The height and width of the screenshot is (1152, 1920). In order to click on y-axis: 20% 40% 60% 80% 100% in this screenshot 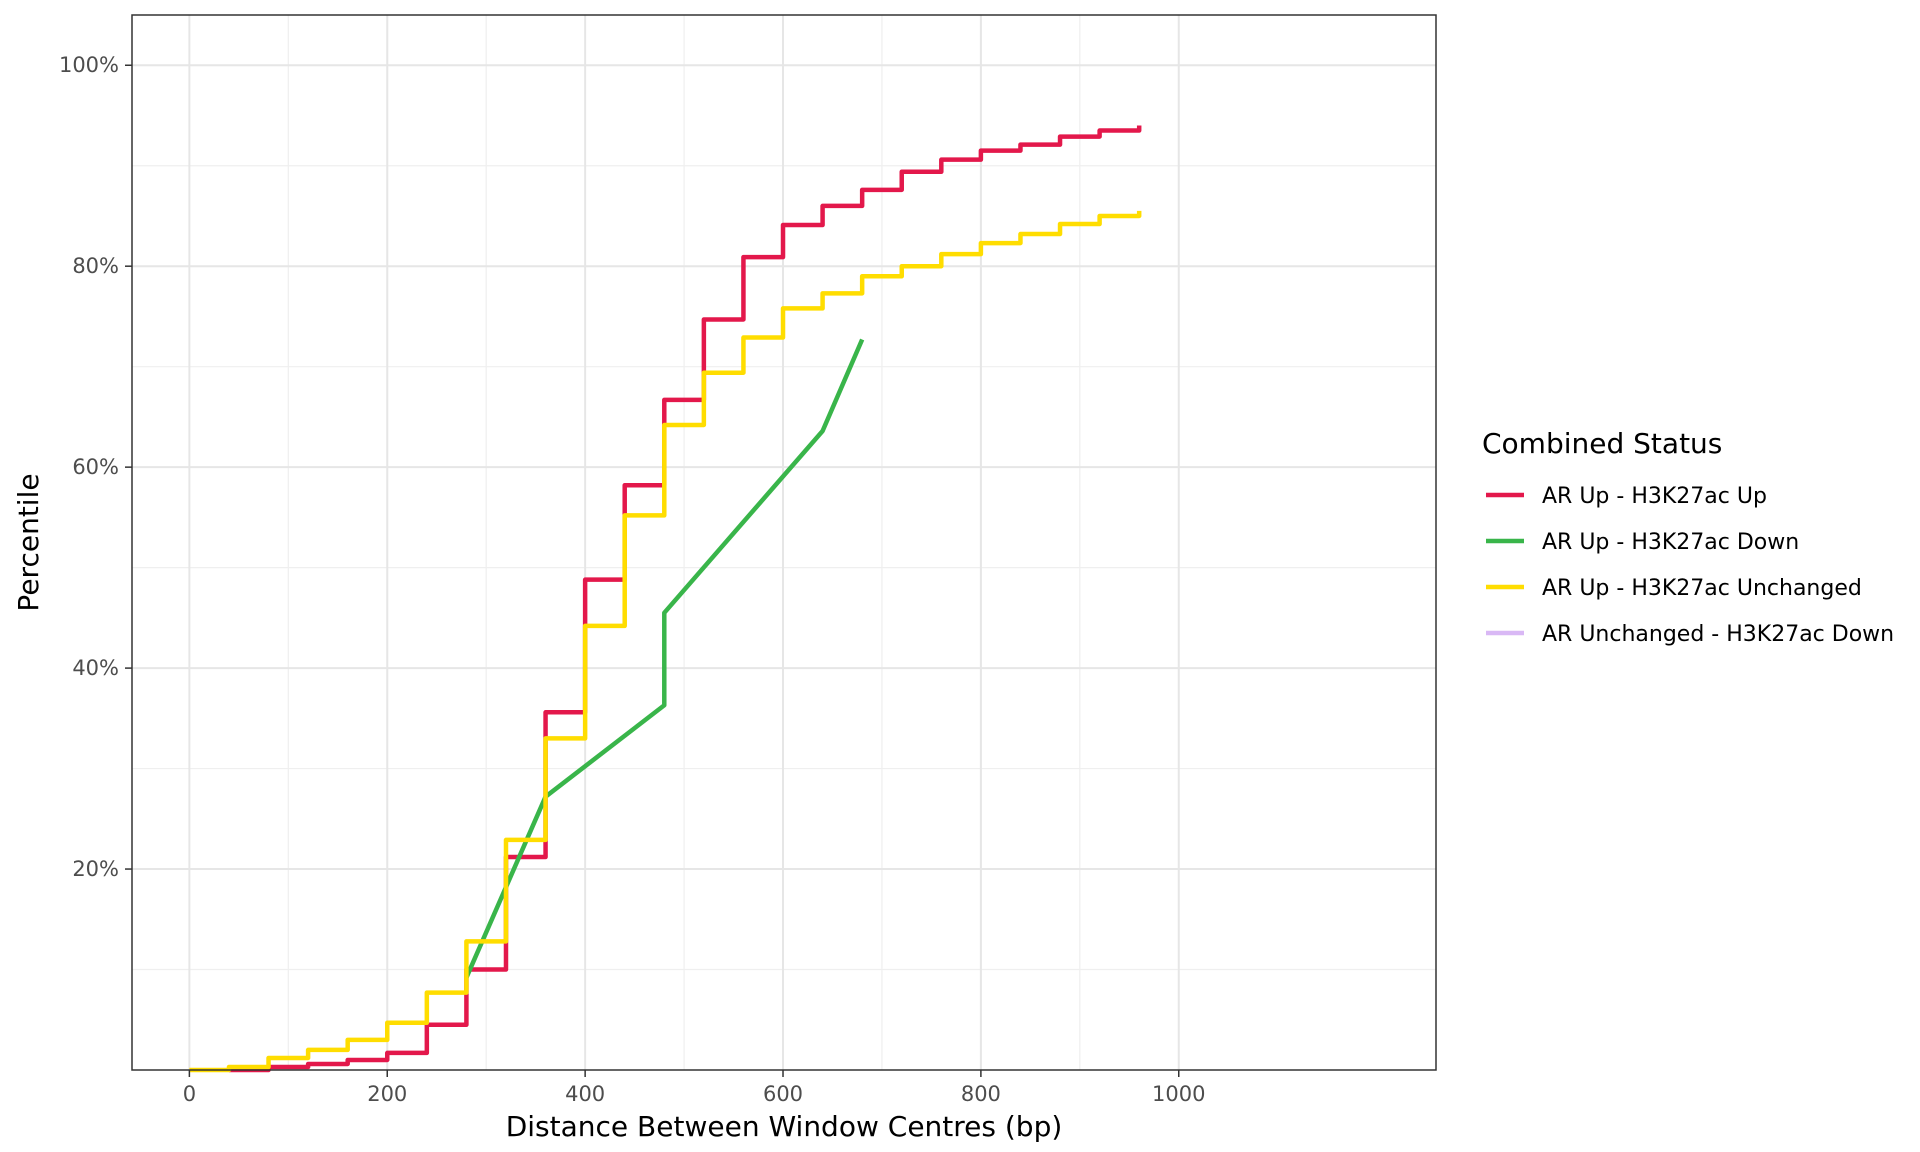, I will do `click(95, 467)`.